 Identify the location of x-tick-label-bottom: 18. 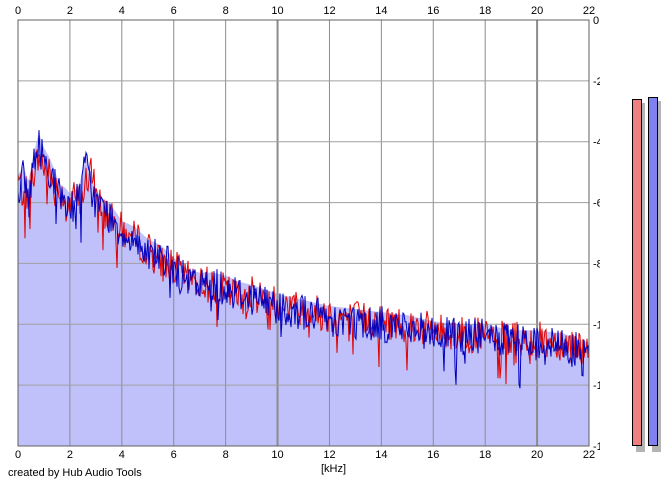
(485, 455).